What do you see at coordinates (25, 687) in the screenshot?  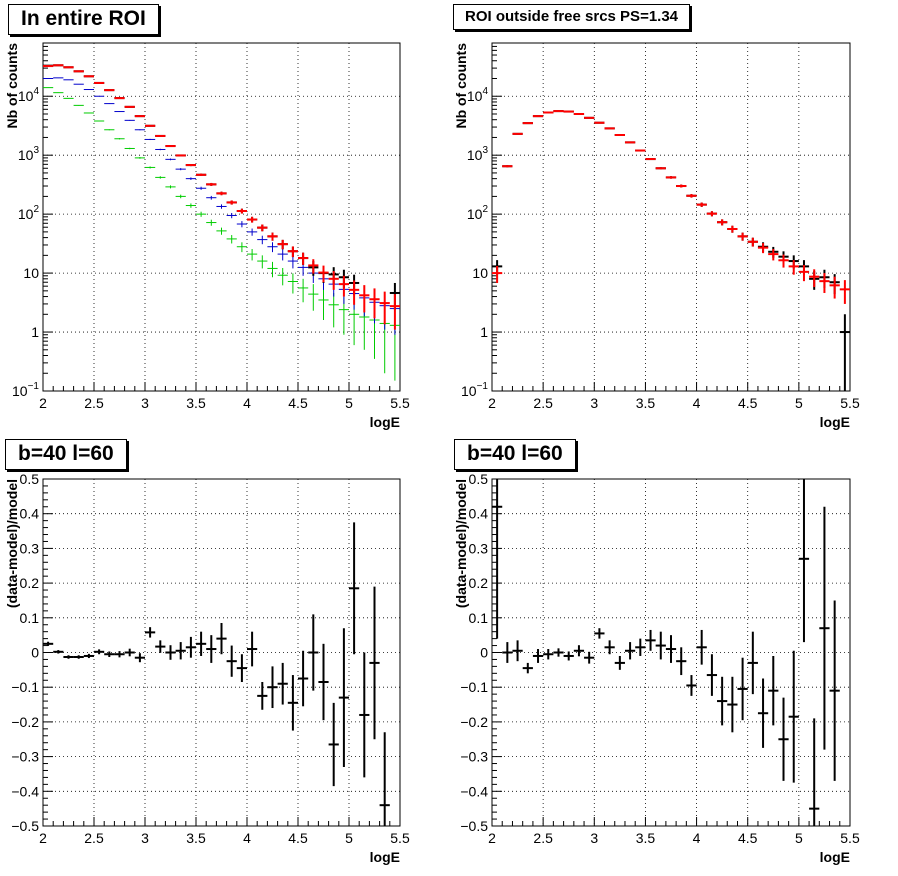 I see `y-tick-label: −0.1` at bounding box center [25, 687].